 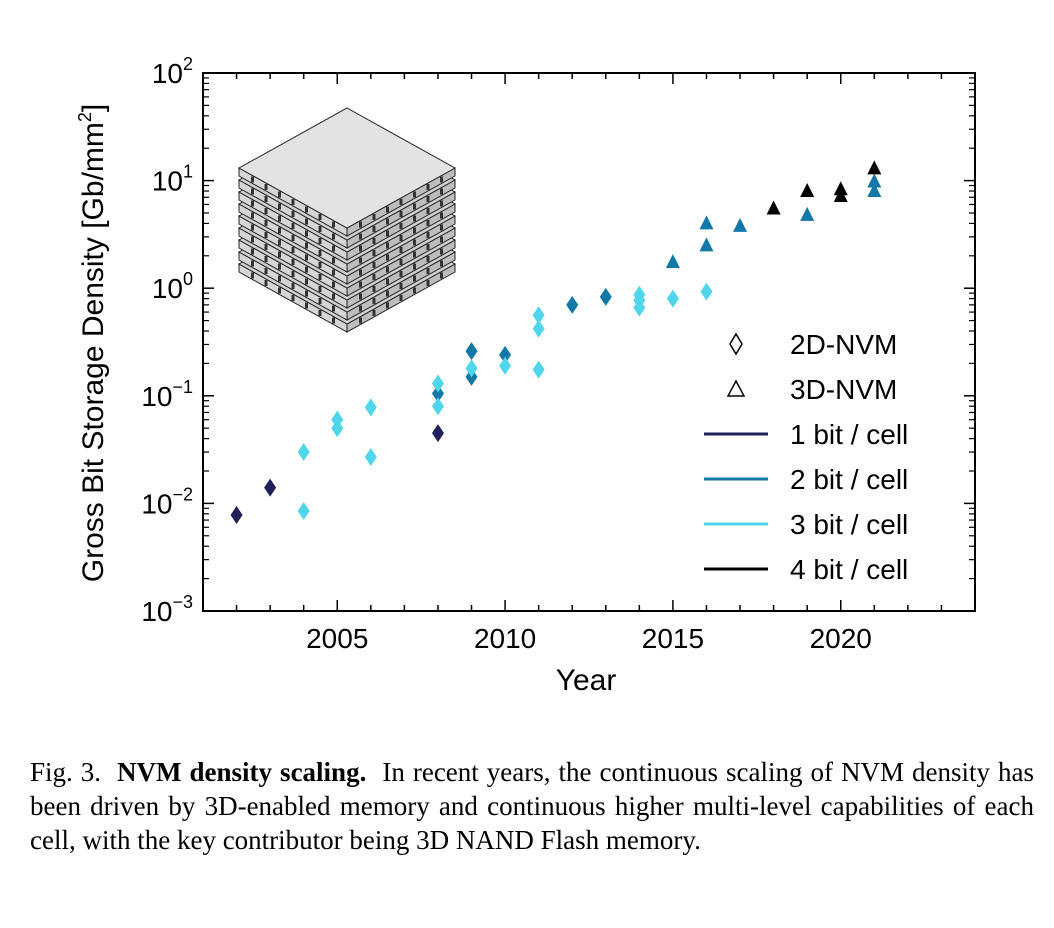 I want to click on legend-diamond-symbol, so click(x=736, y=344).